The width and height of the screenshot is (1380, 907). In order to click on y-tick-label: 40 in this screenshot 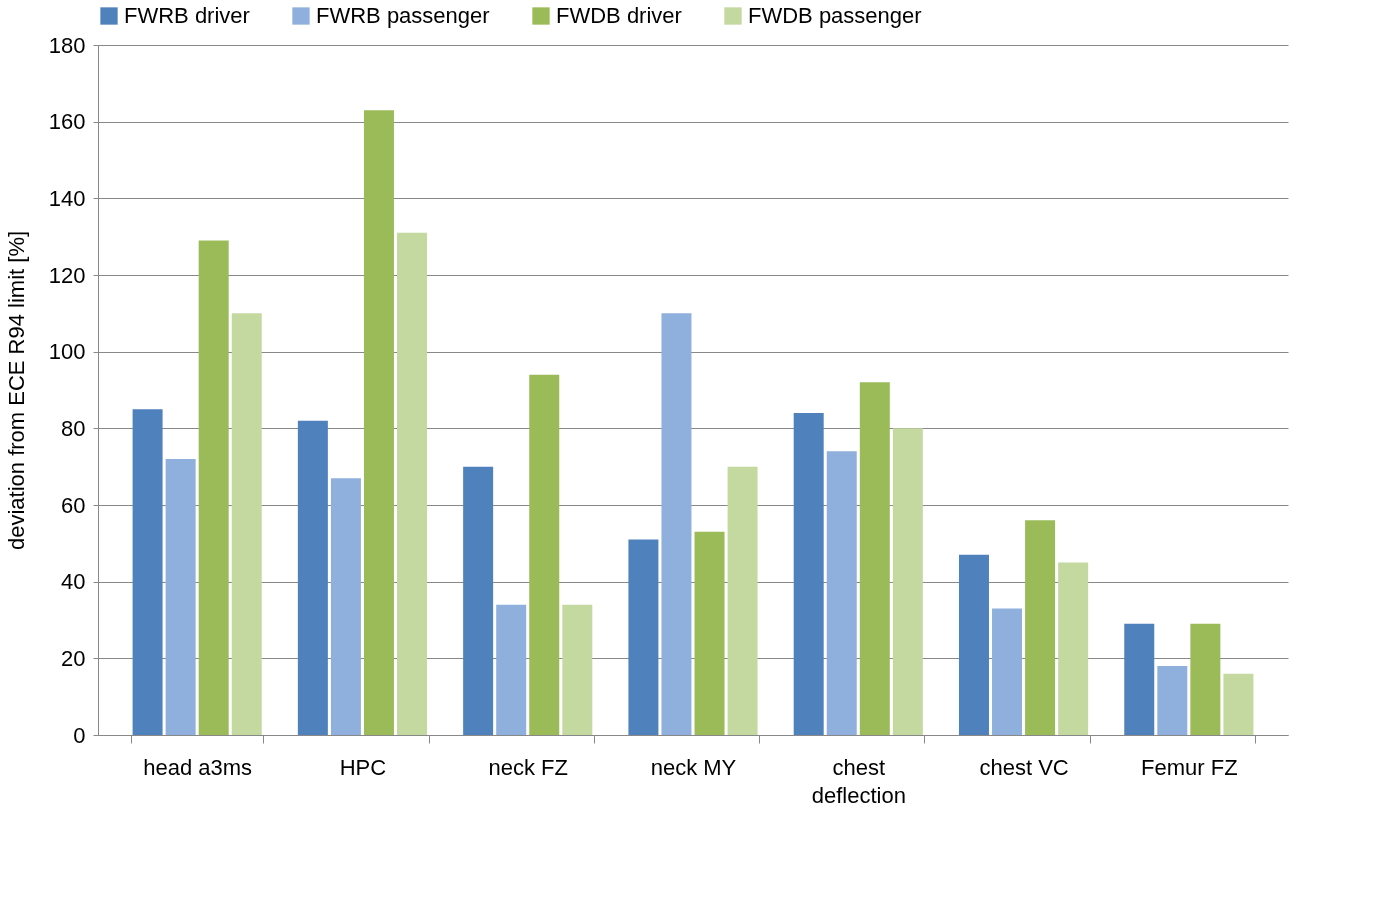, I will do `click(73, 582)`.